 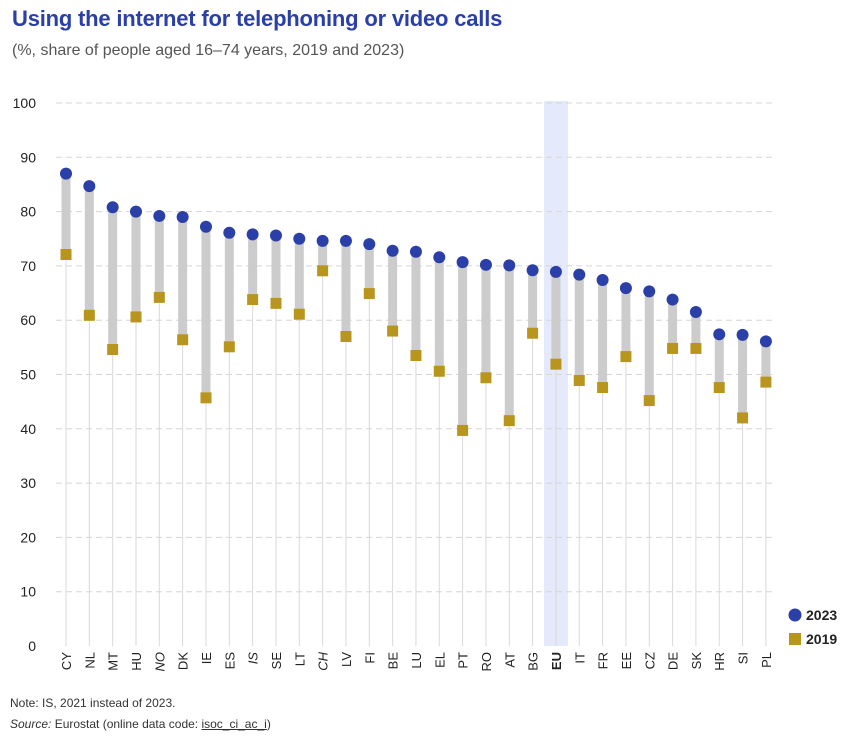 I want to click on x-tick-label: RO, so click(x=486, y=662).